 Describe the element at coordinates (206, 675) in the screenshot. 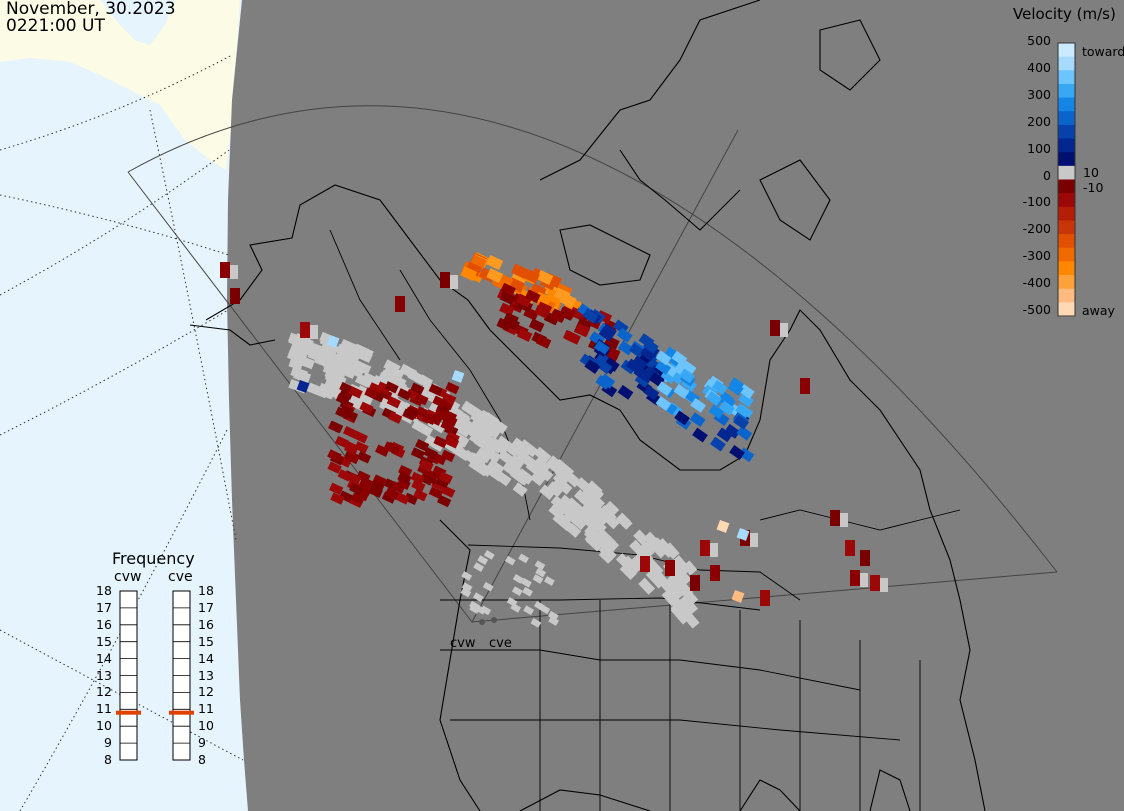

I see `frequency-tick-right: 13` at that location.